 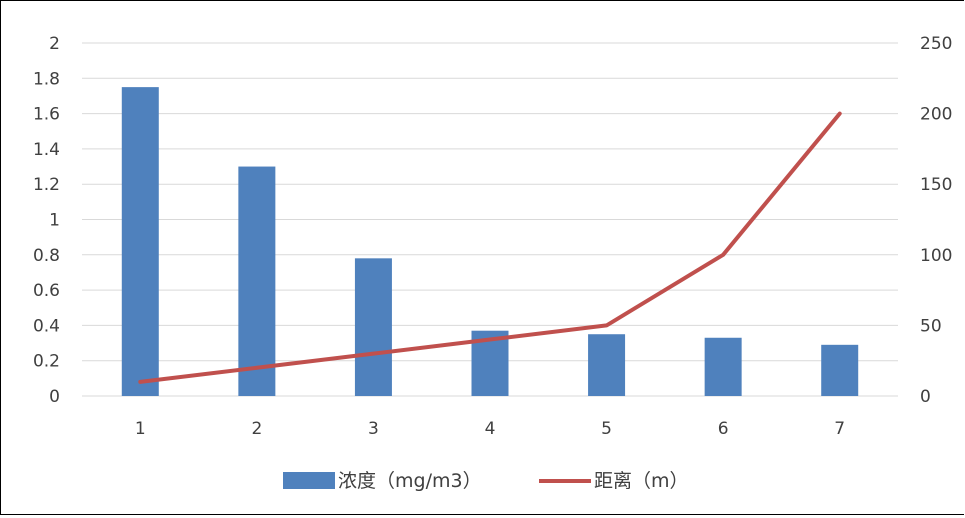 What do you see at coordinates (373, 429) in the screenshot?
I see `x-tick-label: 3` at bounding box center [373, 429].